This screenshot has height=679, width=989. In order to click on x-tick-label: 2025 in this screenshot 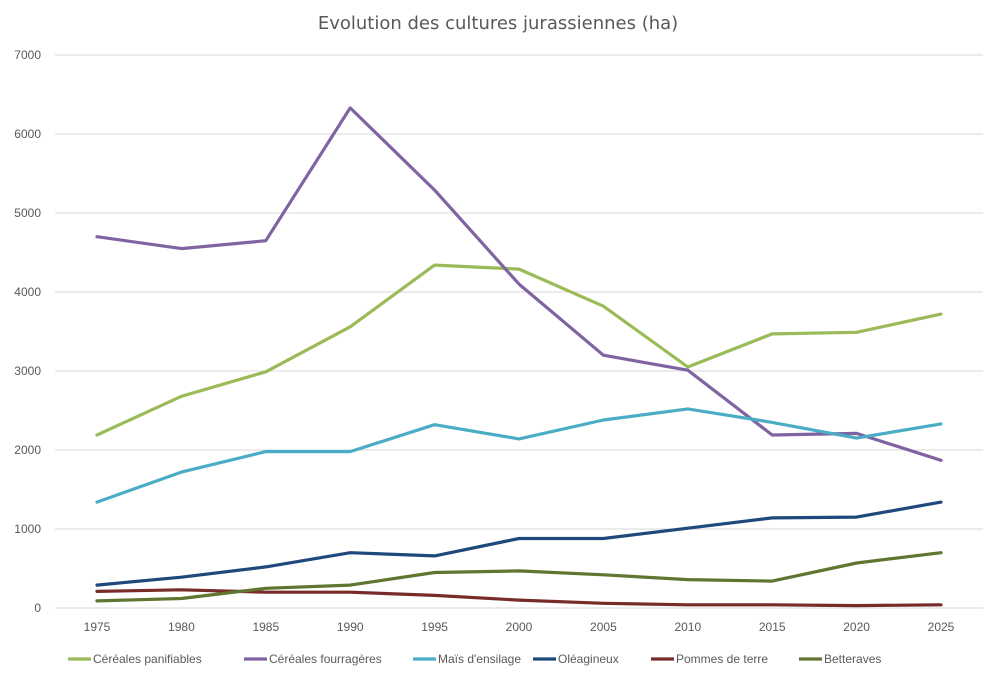, I will do `click(941, 627)`.